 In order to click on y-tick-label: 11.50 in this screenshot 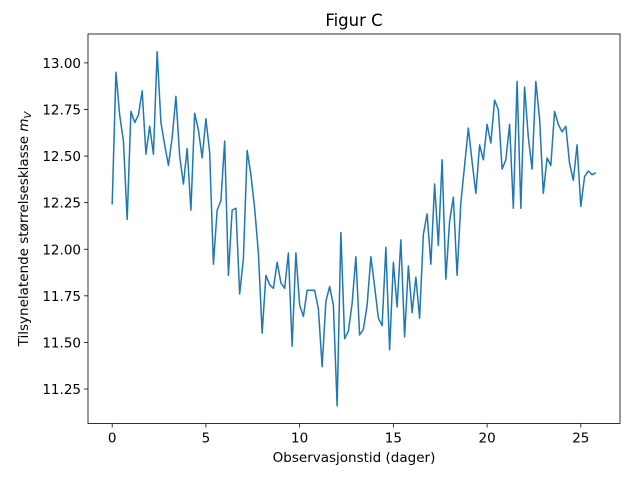, I will do `click(61, 343)`.